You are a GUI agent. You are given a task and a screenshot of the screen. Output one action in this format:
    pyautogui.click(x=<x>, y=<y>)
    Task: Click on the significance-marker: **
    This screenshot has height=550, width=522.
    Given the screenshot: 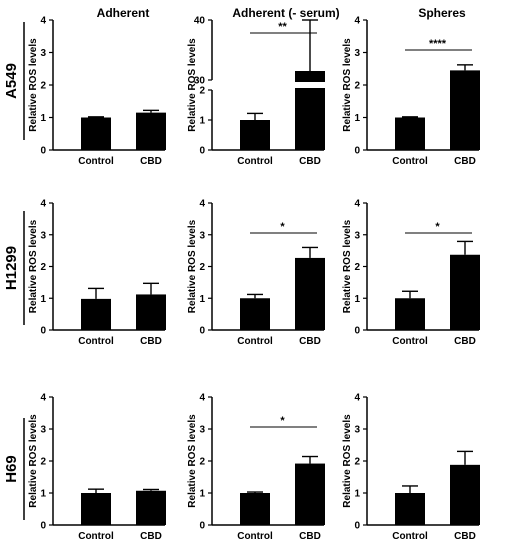 What is the action you would take?
    pyautogui.click(x=282, y=27)
    